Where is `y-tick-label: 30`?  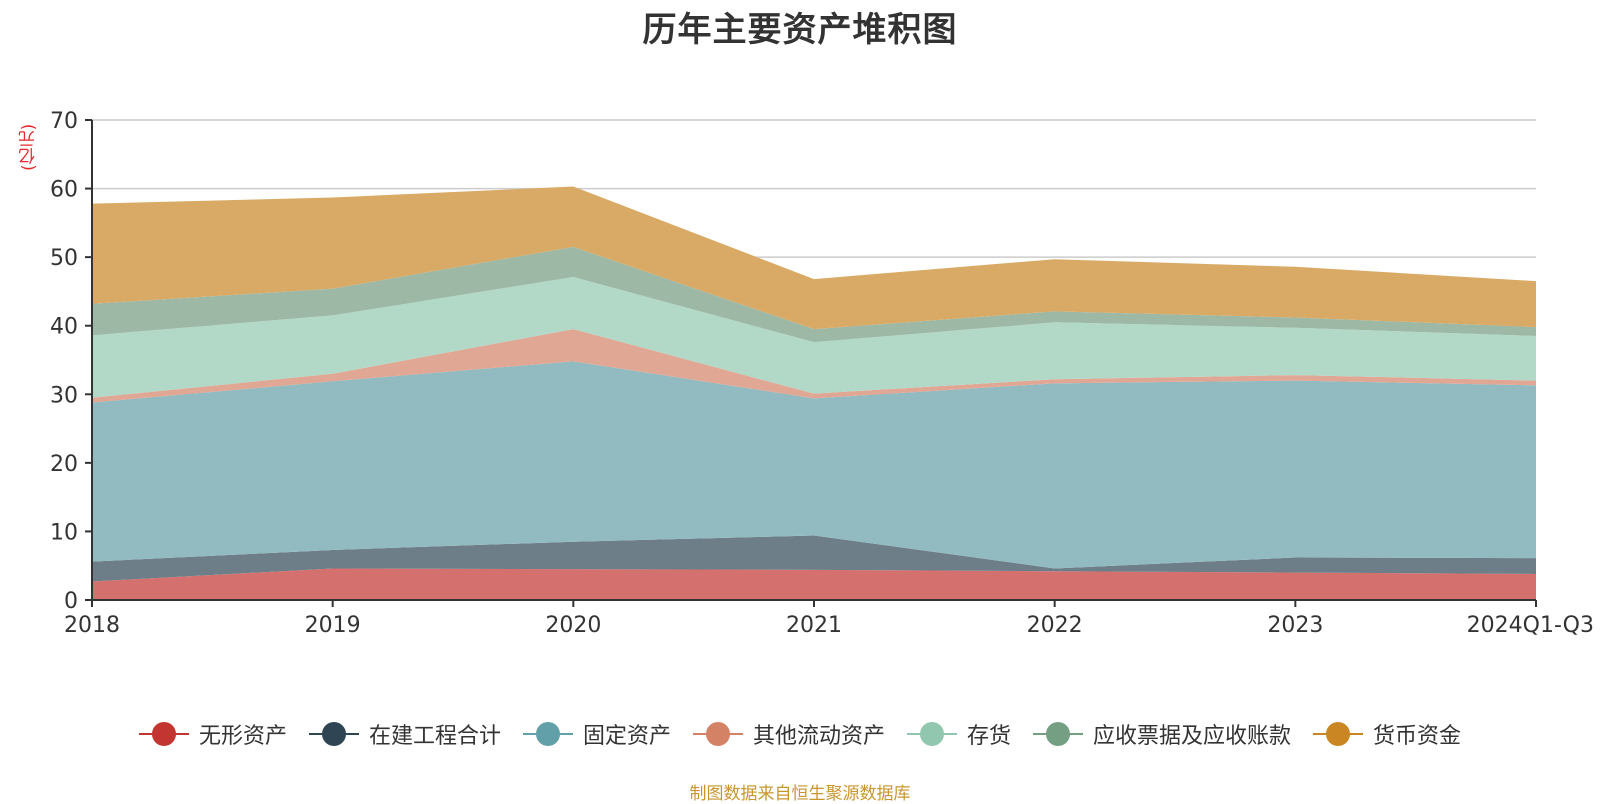 y-tick-label: 30 is located at coordinates (64, 395).